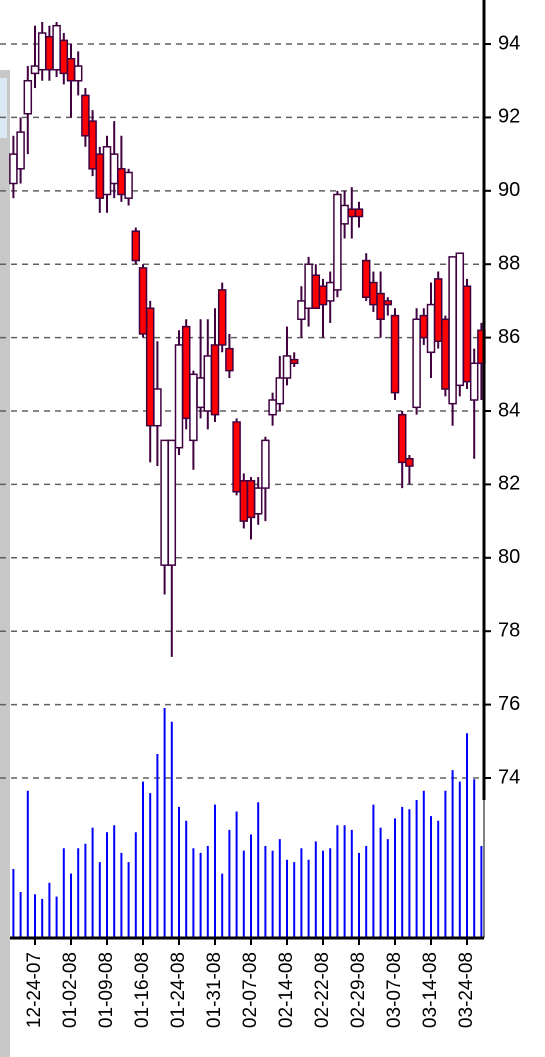 The height and width of the screenshot is (1057, 545). Describe the element at coordinates (509, 43) in the screenshot. I see `y-tick-label: 94` at that location.